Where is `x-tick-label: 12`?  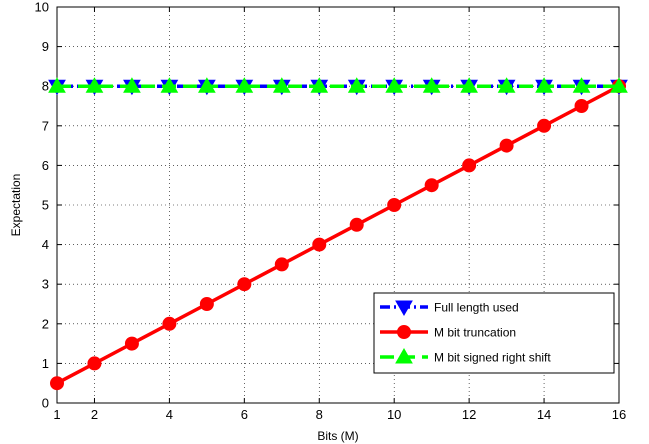
x-tick-label: 12 is located at coordinates (469, 414).